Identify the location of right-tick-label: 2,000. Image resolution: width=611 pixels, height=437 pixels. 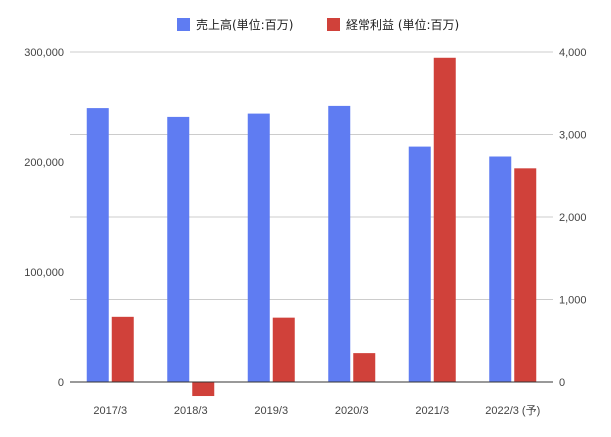
(573, 218).